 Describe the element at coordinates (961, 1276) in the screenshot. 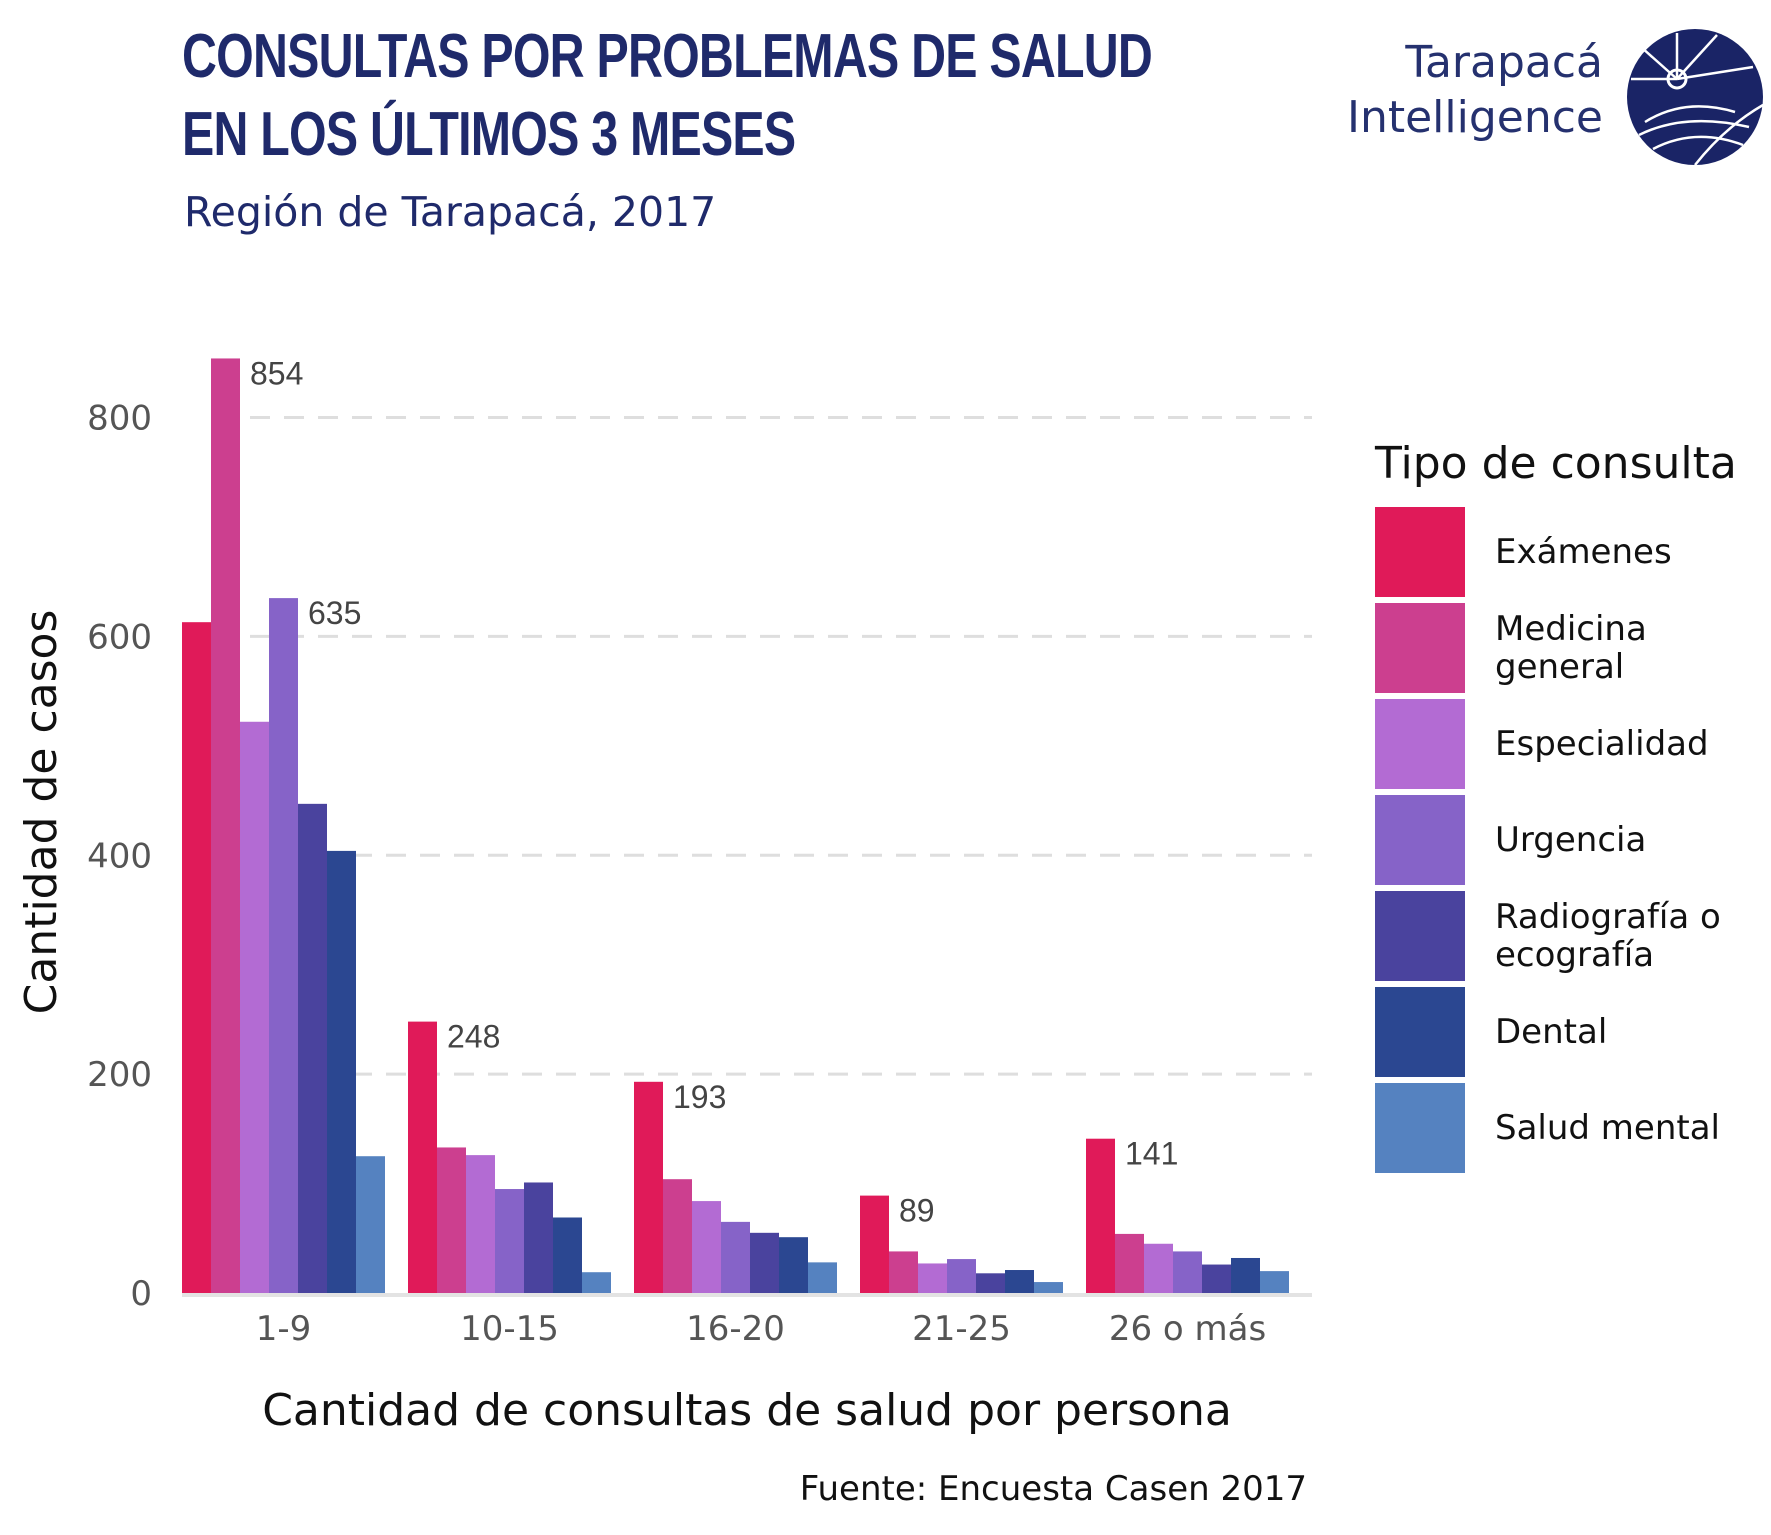

I see `bar-21-25-urgencia` at that location.